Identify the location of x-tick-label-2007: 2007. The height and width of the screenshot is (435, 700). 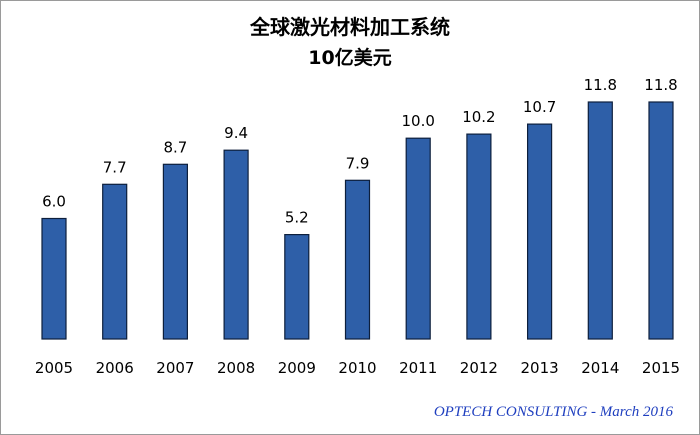
(175, 368).